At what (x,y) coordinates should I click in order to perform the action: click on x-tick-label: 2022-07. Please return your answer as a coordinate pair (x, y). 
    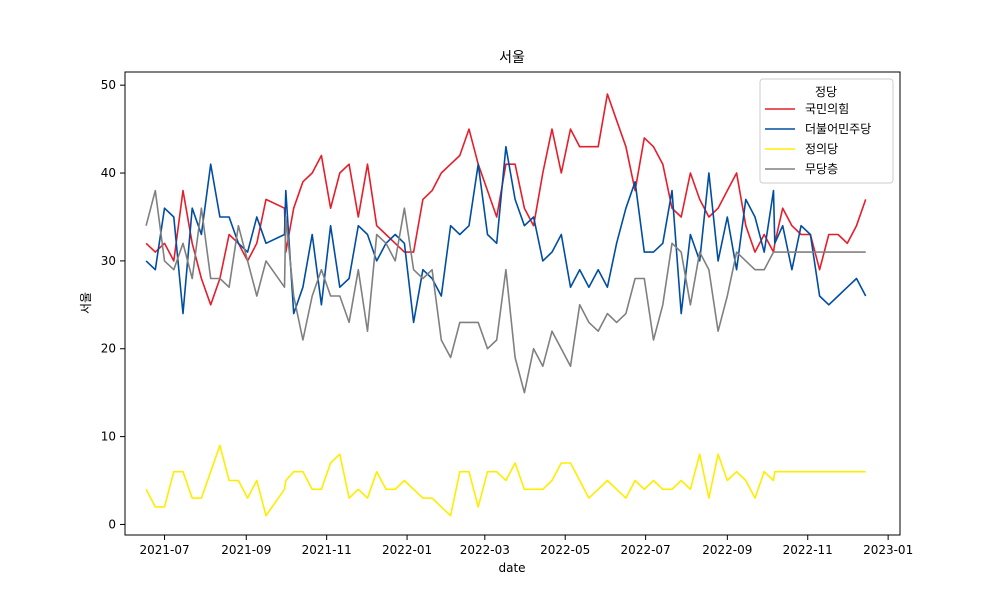
    Looking at the image, I should click on (646, 550).